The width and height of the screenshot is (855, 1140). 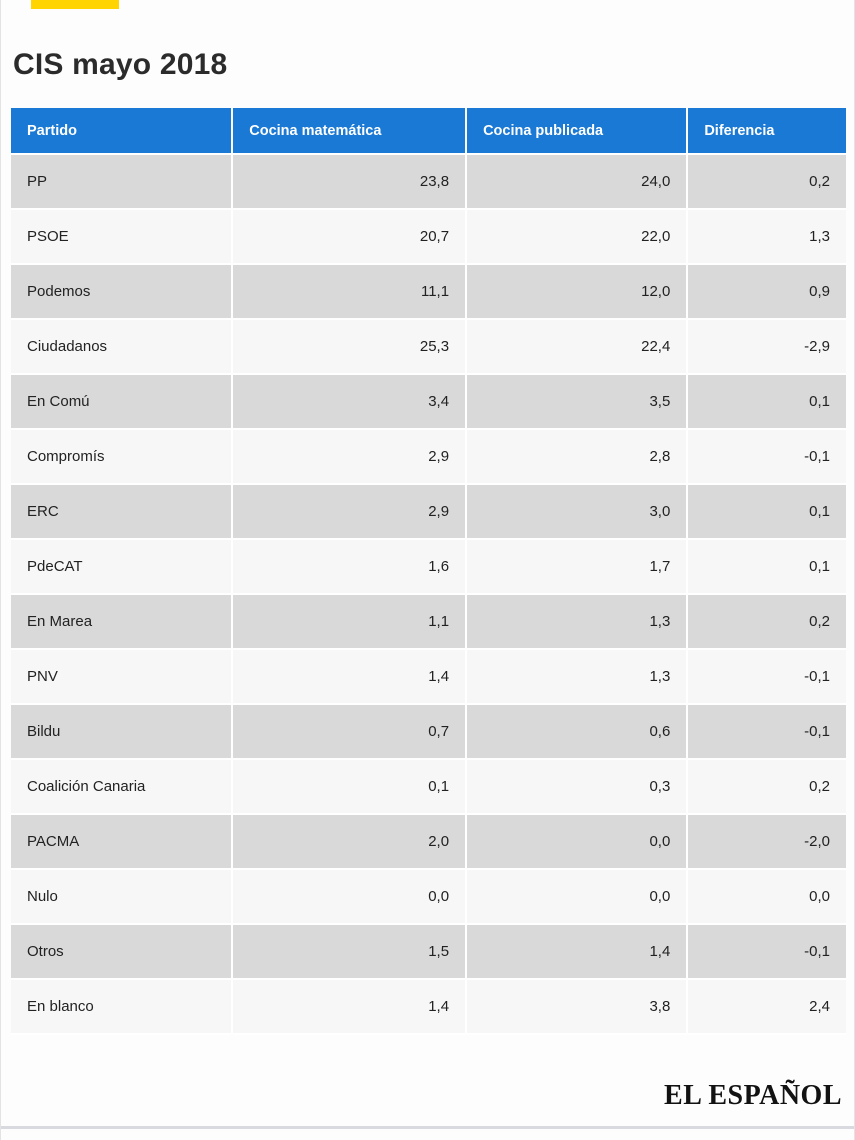 What do you see at coordinates (766, 237) in the screenshot?
I see `cell-diferencia: 1,3` at bounding box center [766, 237].